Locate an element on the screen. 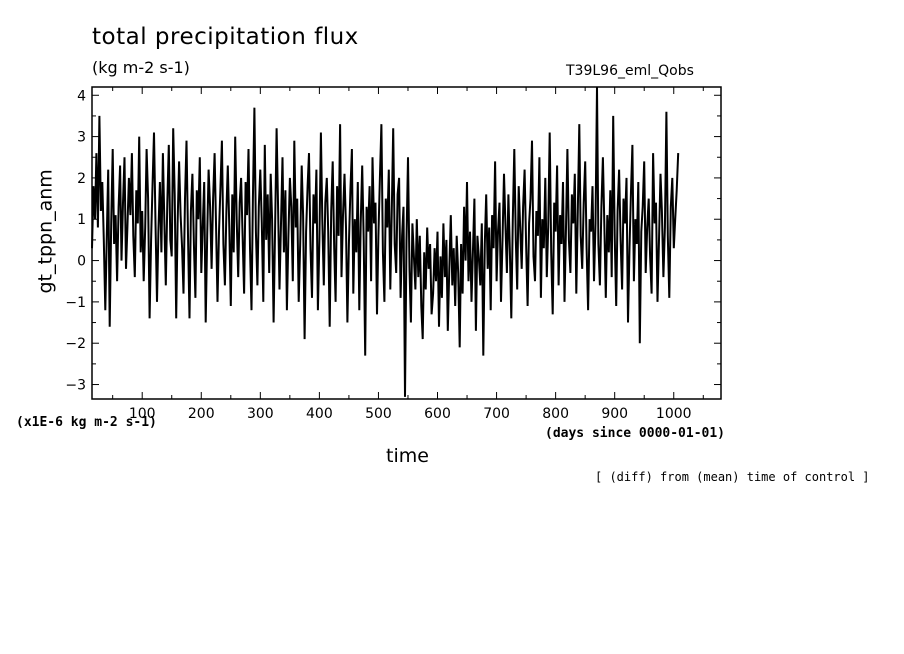 The image size is (904, 654). x-tick-label: 1000 is located at coordinates (674, 414).